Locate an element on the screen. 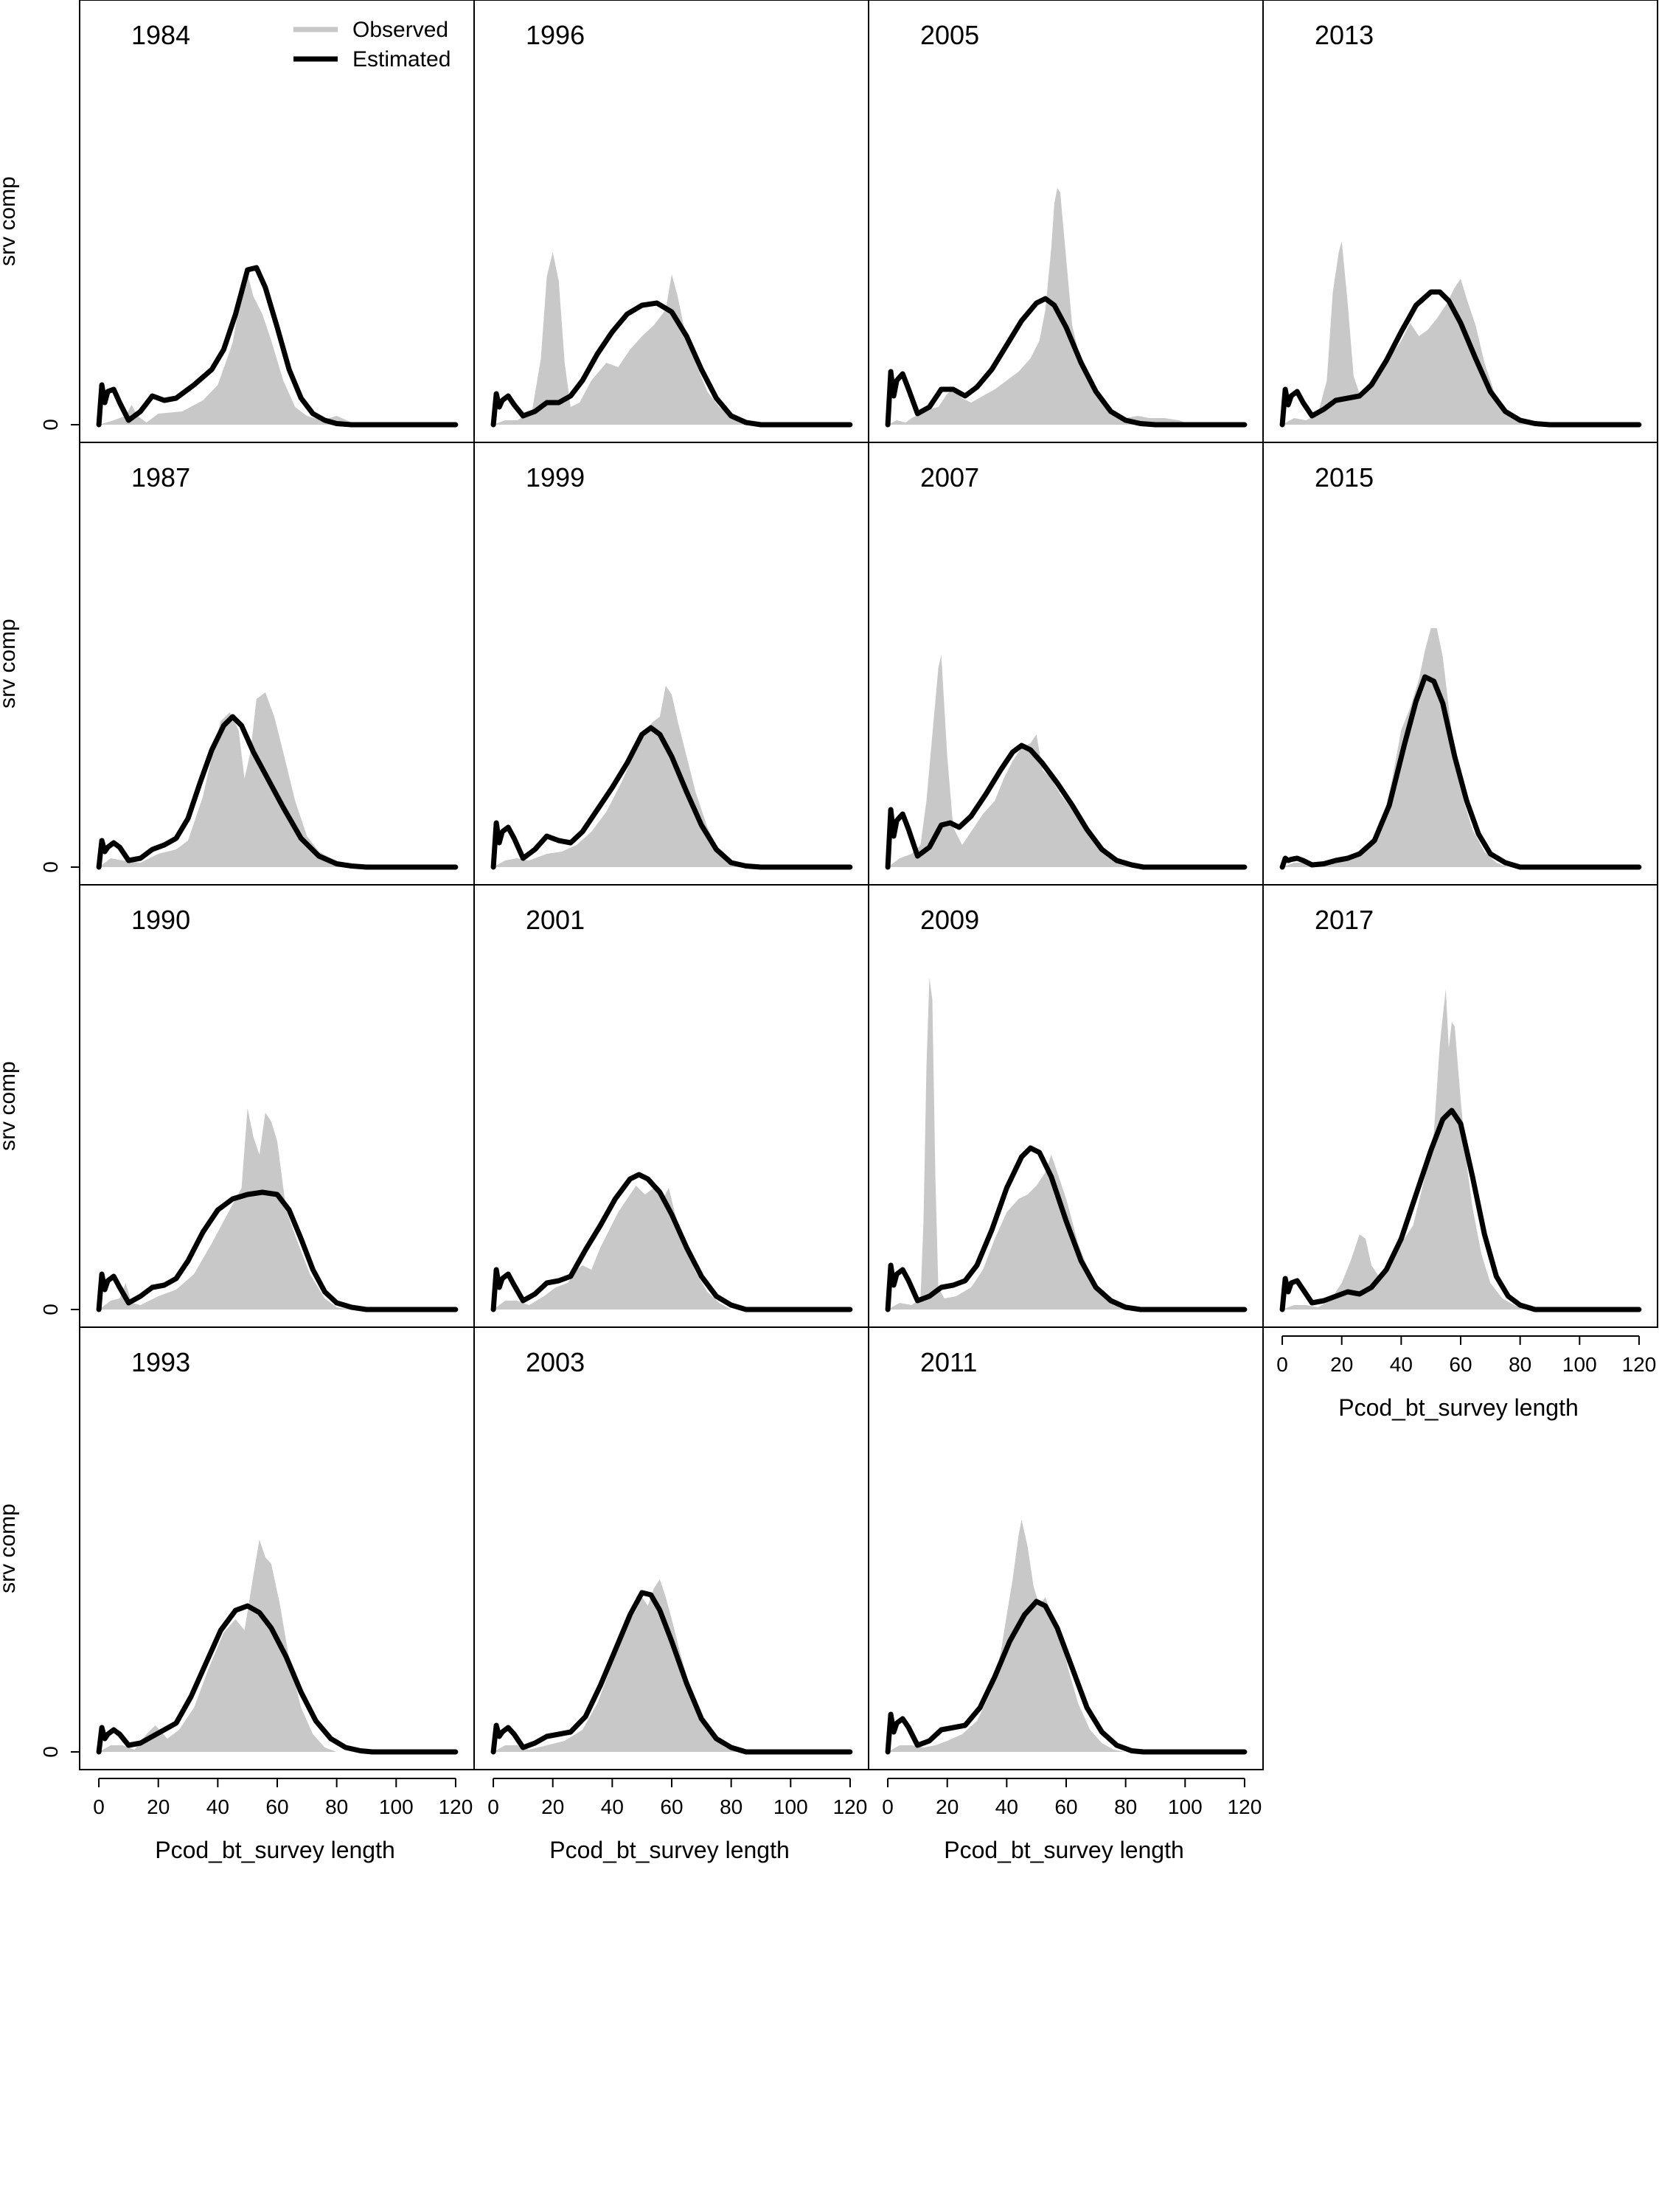  panel-year-label: 2003 is located at coordinates (555, 1362).